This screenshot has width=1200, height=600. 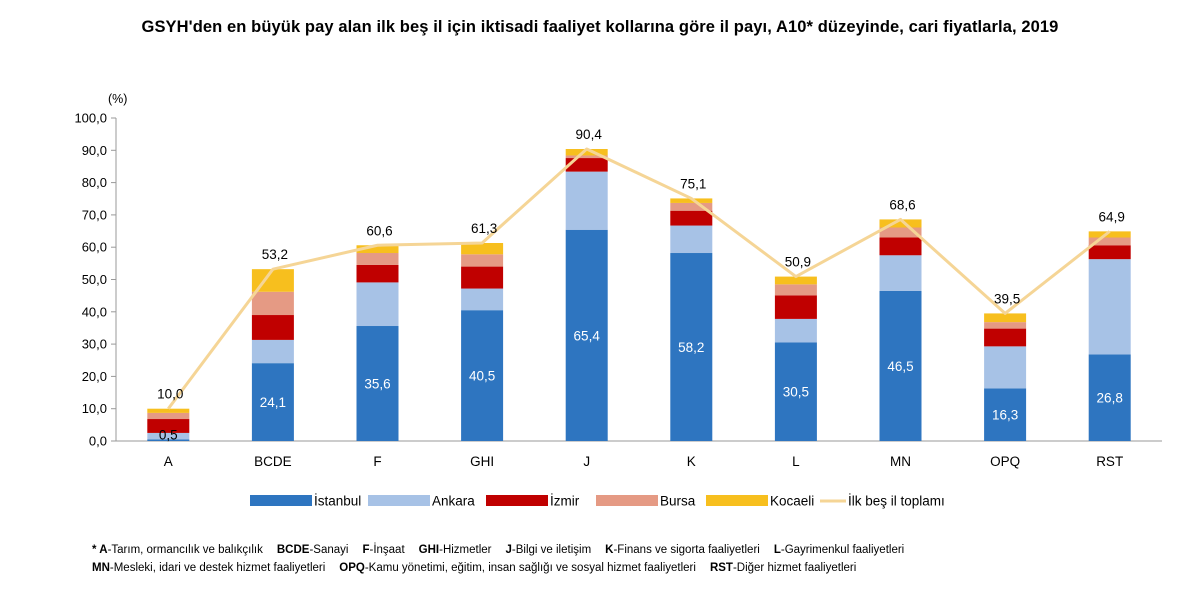 What do you see at coordinates (796, 392) in the screenshot?
I see `istanbul-value-label: 30,5` at bounding box center [796, 392].